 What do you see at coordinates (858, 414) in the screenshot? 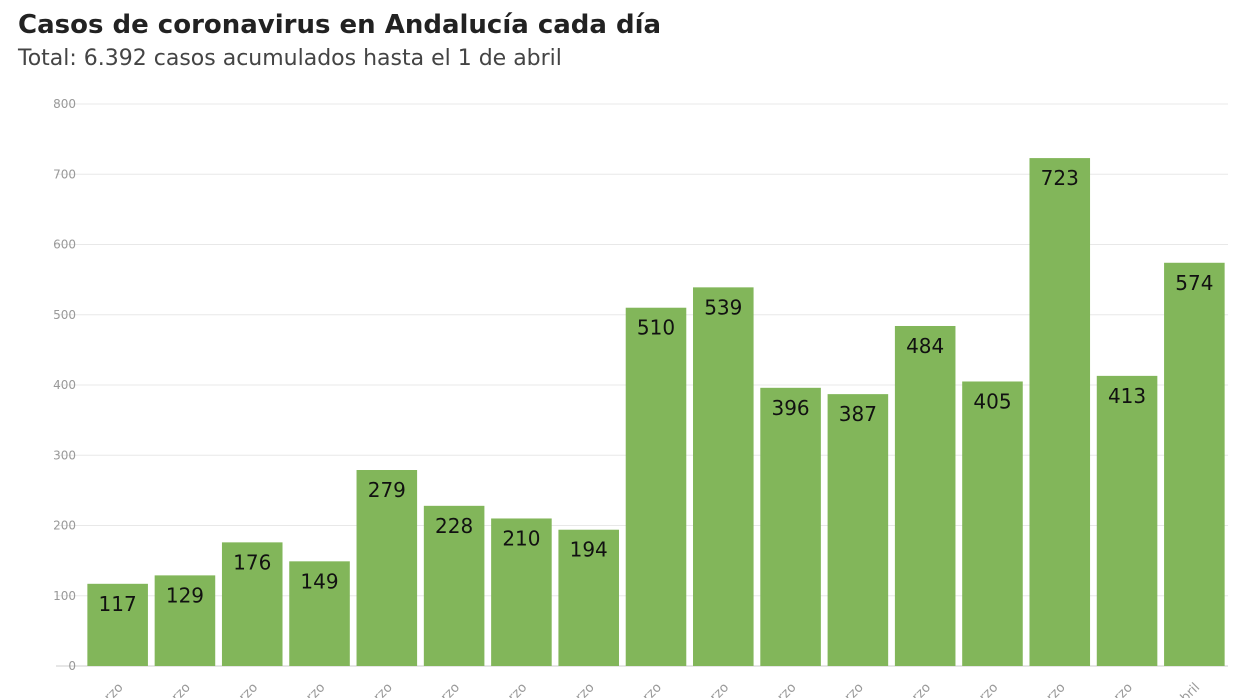
I see `data-label: 387` at bounding box center [858, 414].